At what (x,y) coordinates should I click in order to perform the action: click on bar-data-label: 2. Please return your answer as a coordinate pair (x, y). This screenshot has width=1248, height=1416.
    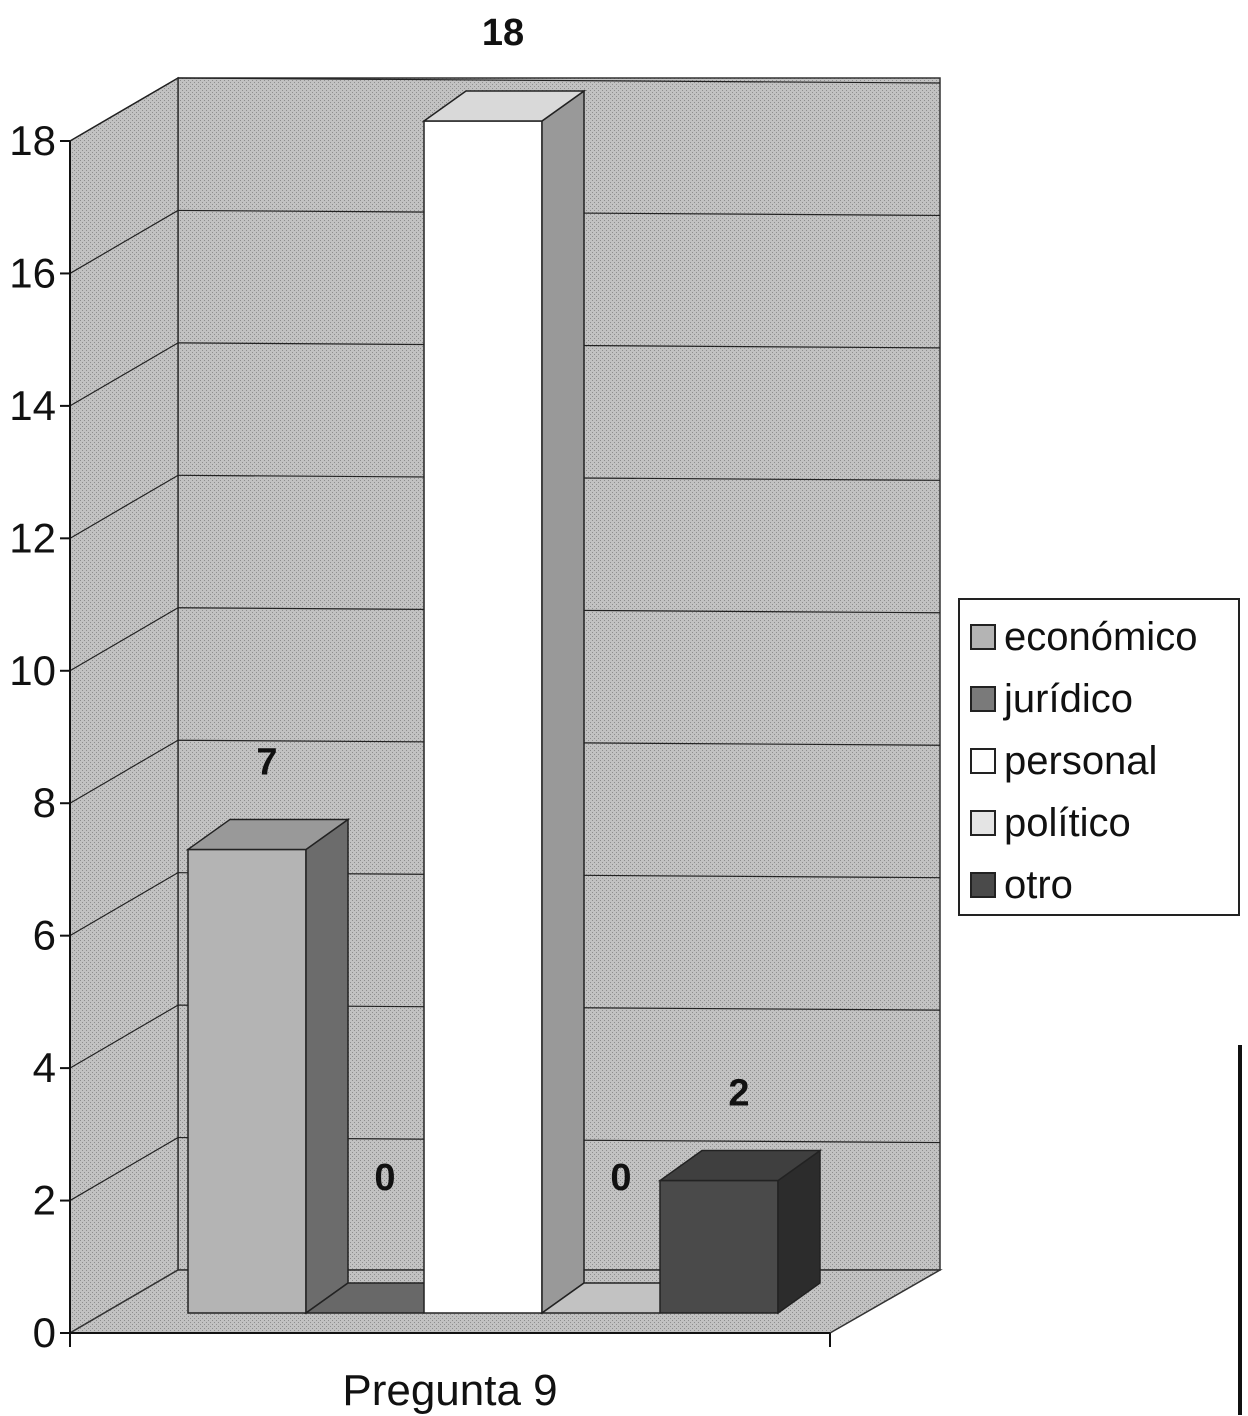
    Looking at the image, I should click on (738, 1094).